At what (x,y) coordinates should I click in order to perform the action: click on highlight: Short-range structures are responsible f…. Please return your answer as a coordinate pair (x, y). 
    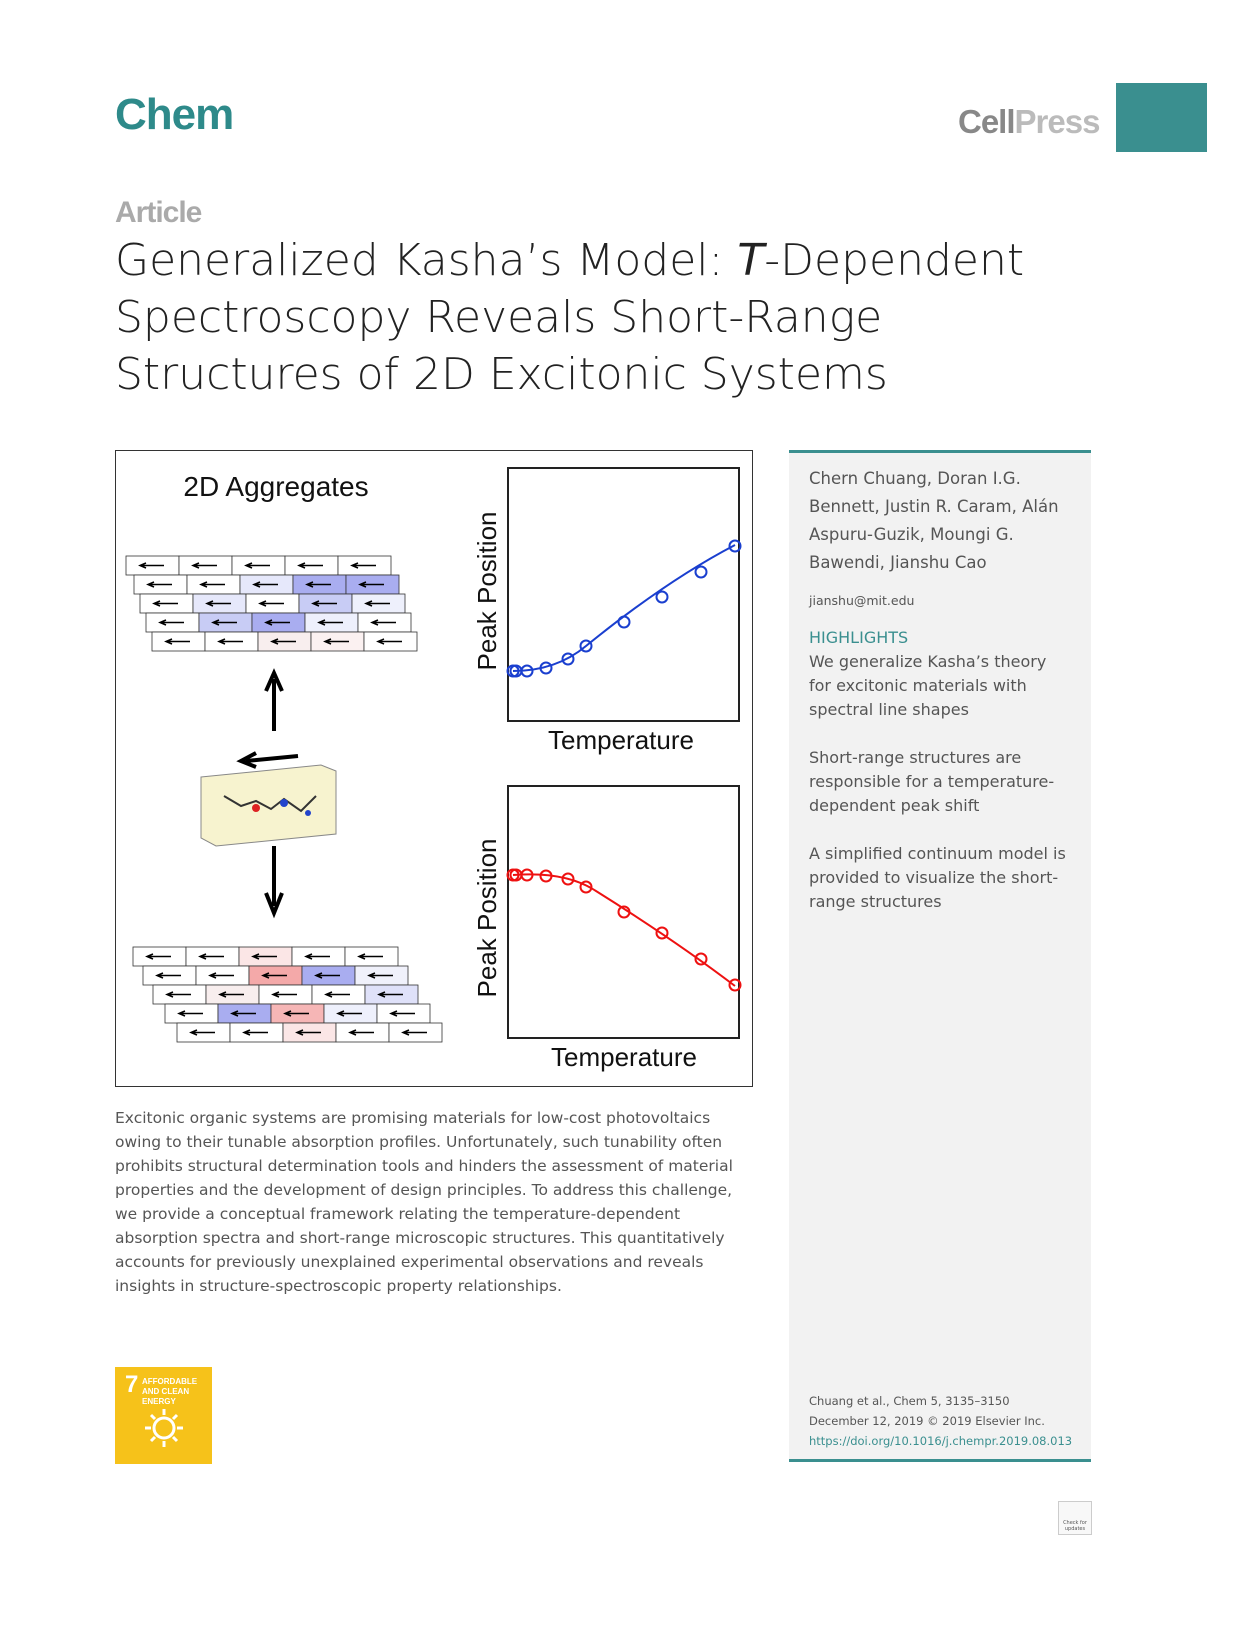
    Looking at the image, I should click on (932, 781).